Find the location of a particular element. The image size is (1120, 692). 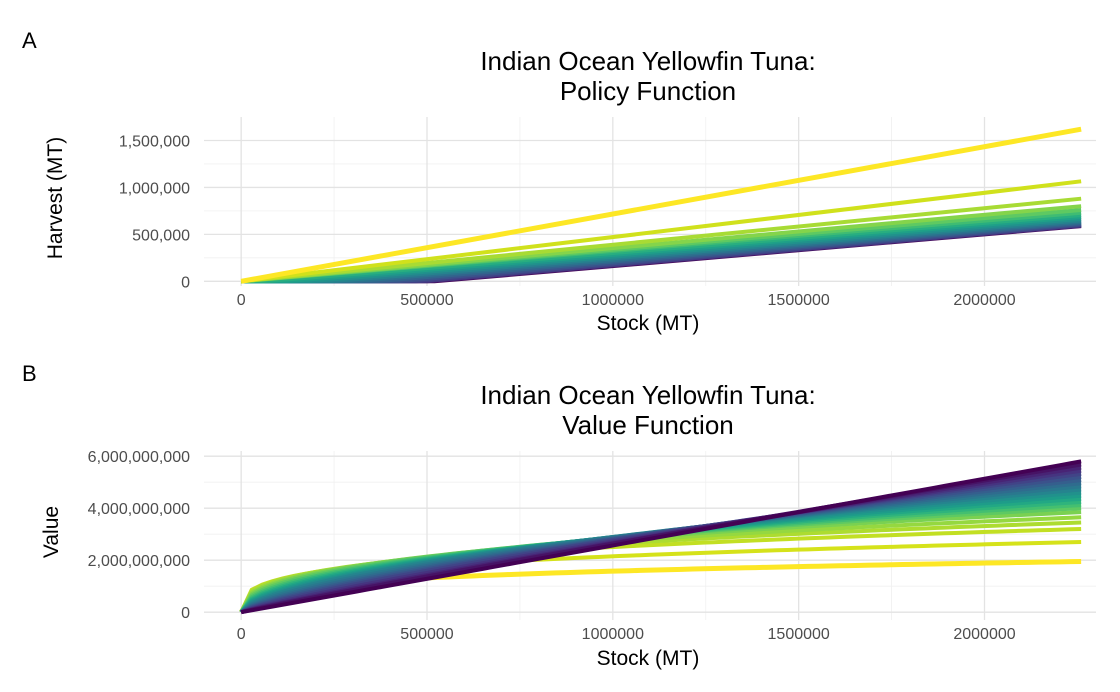

chart-a-y-tick-label: 500,000 is located at coordinates (161, 235).